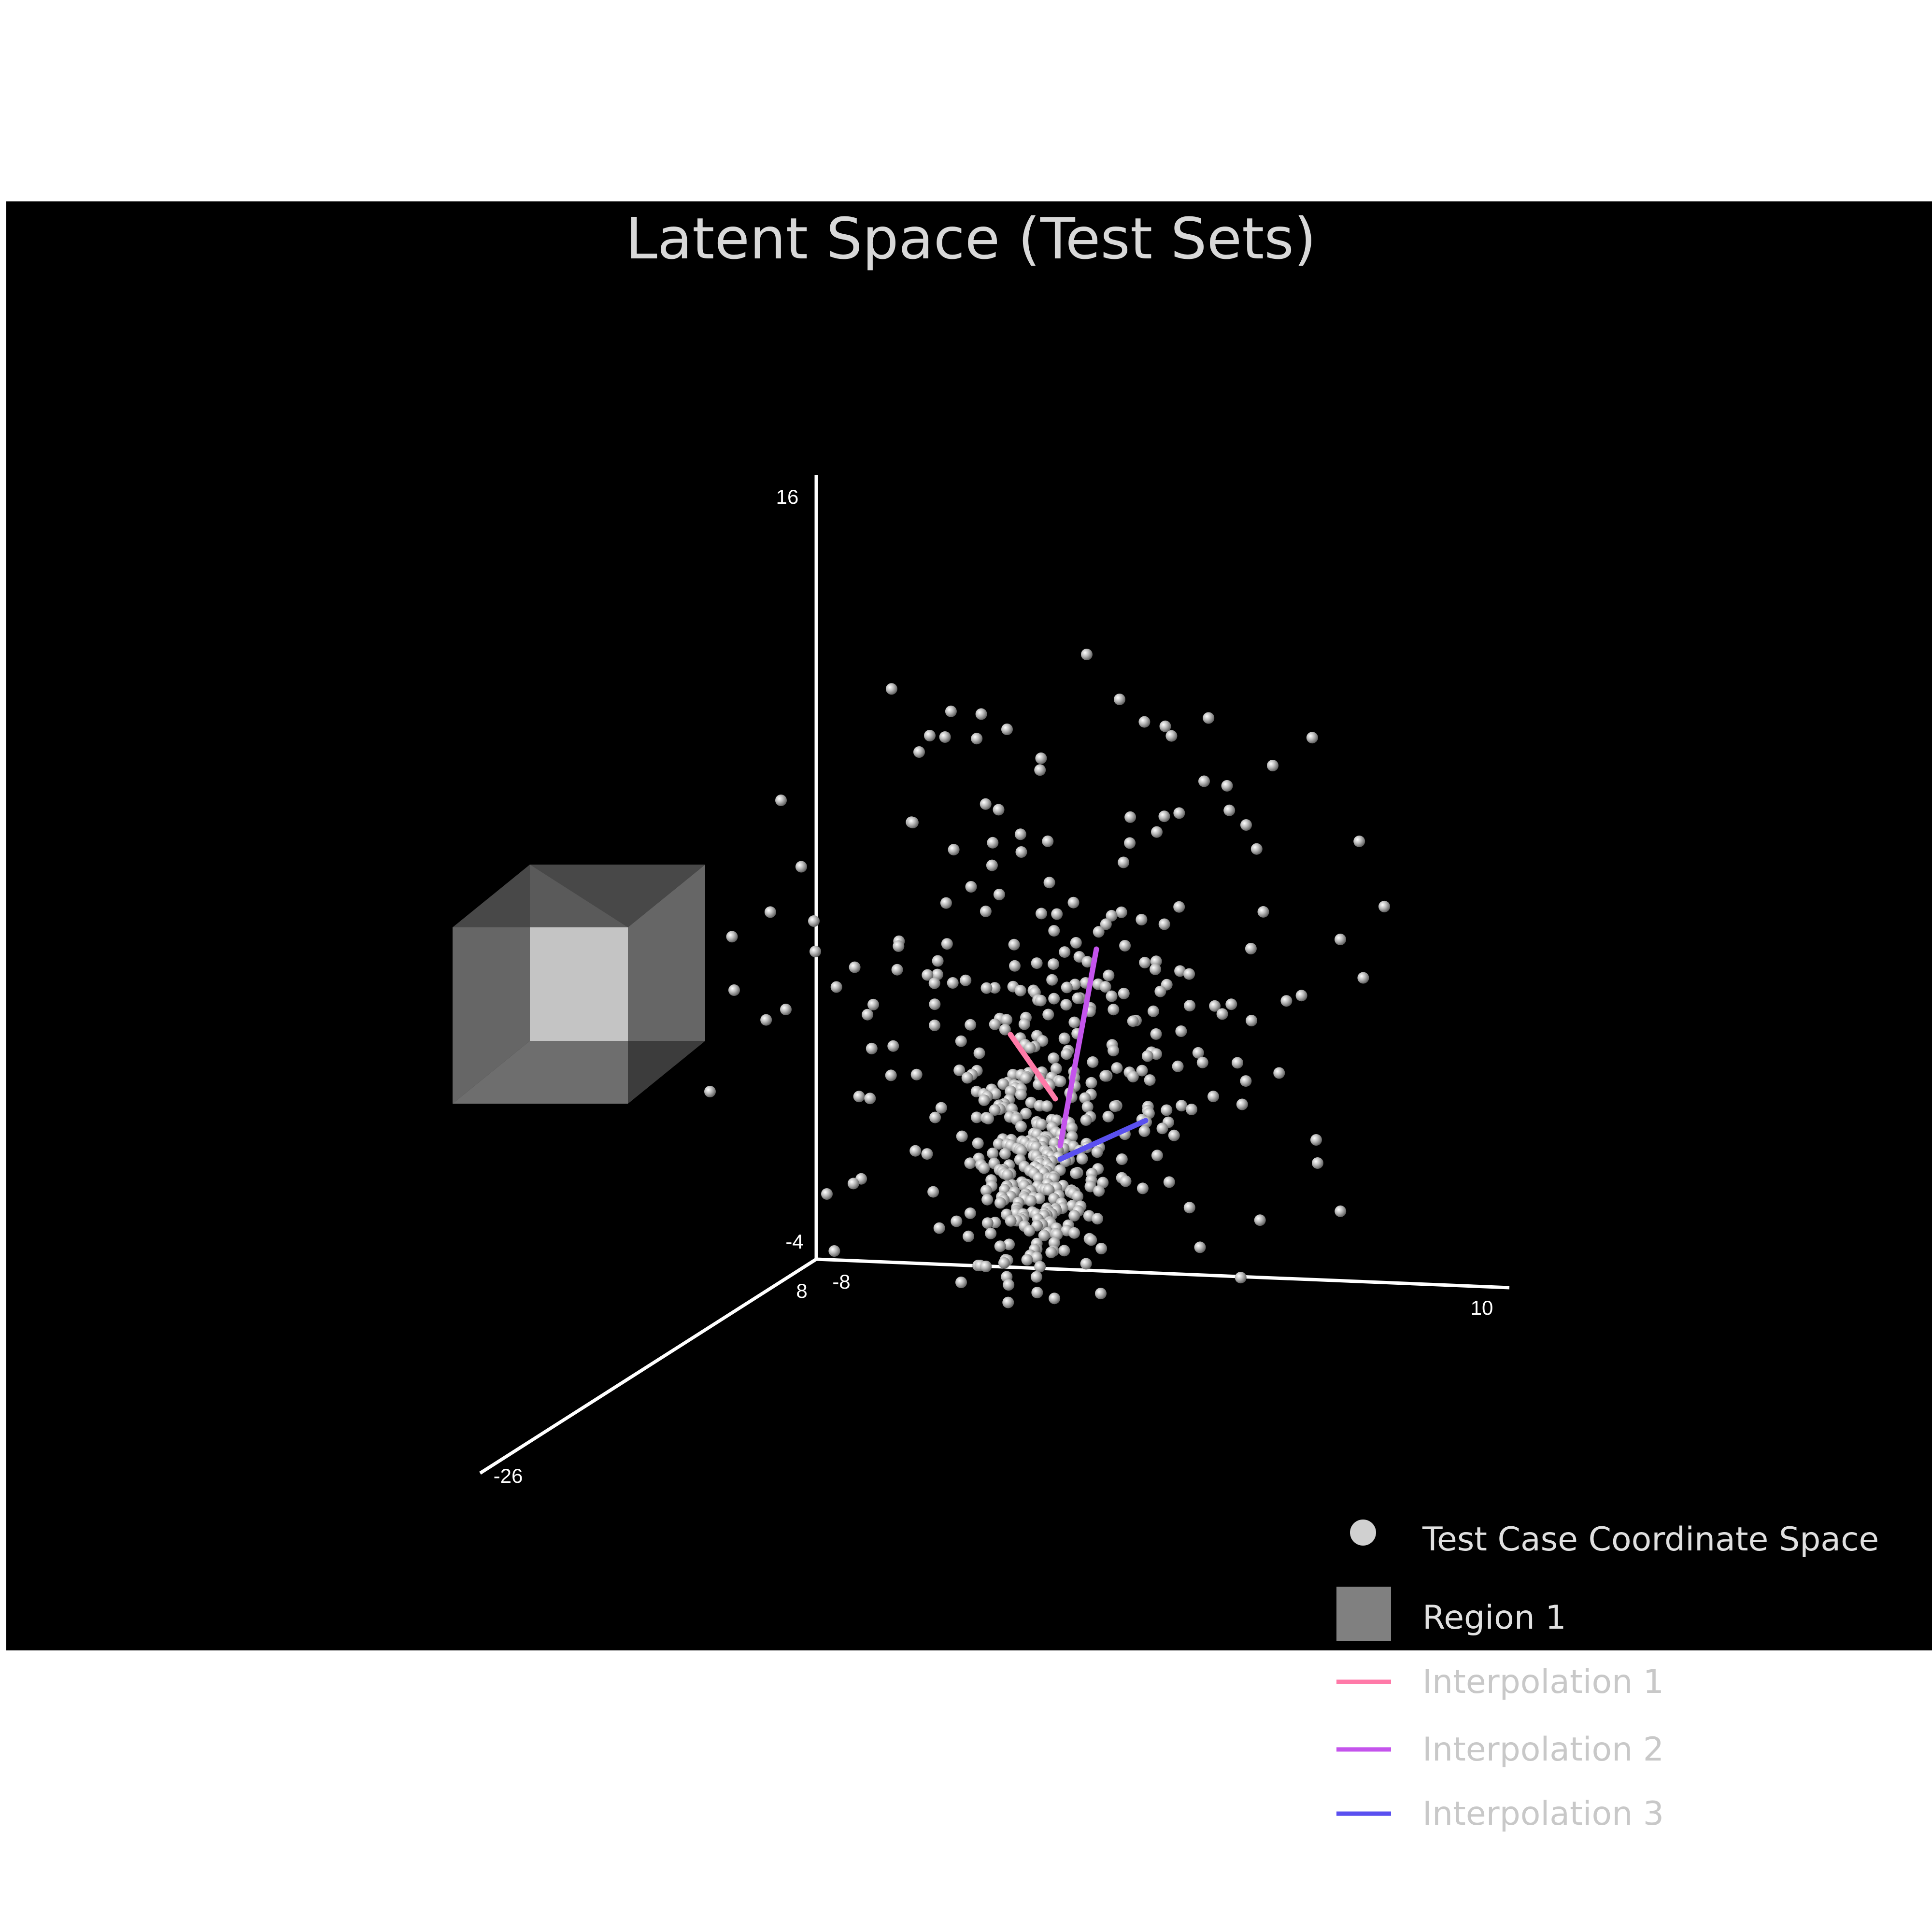 The width and height of the screenshot is (1932, 1932). Describe the element at coordinates (1363, 1533) in the screenshot. I see `legend-sphere-icon` at that location.